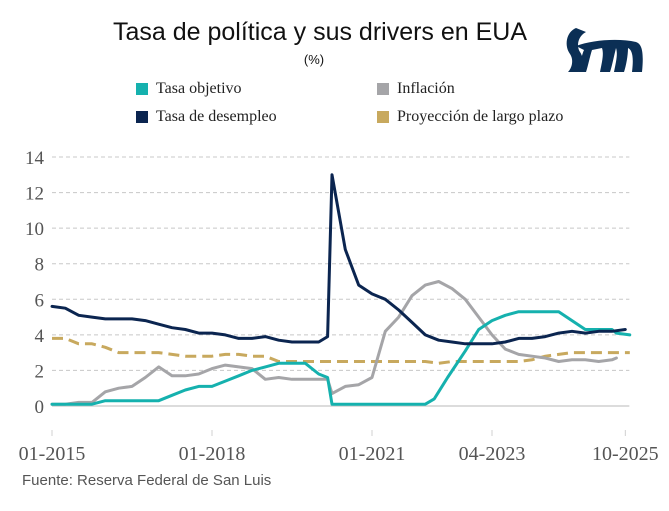 The height and width of the screenshot is (511, 669). Describe the element at coordinates (341, 350) in the screenshot. I see `series-line-proyeccion` at that location.